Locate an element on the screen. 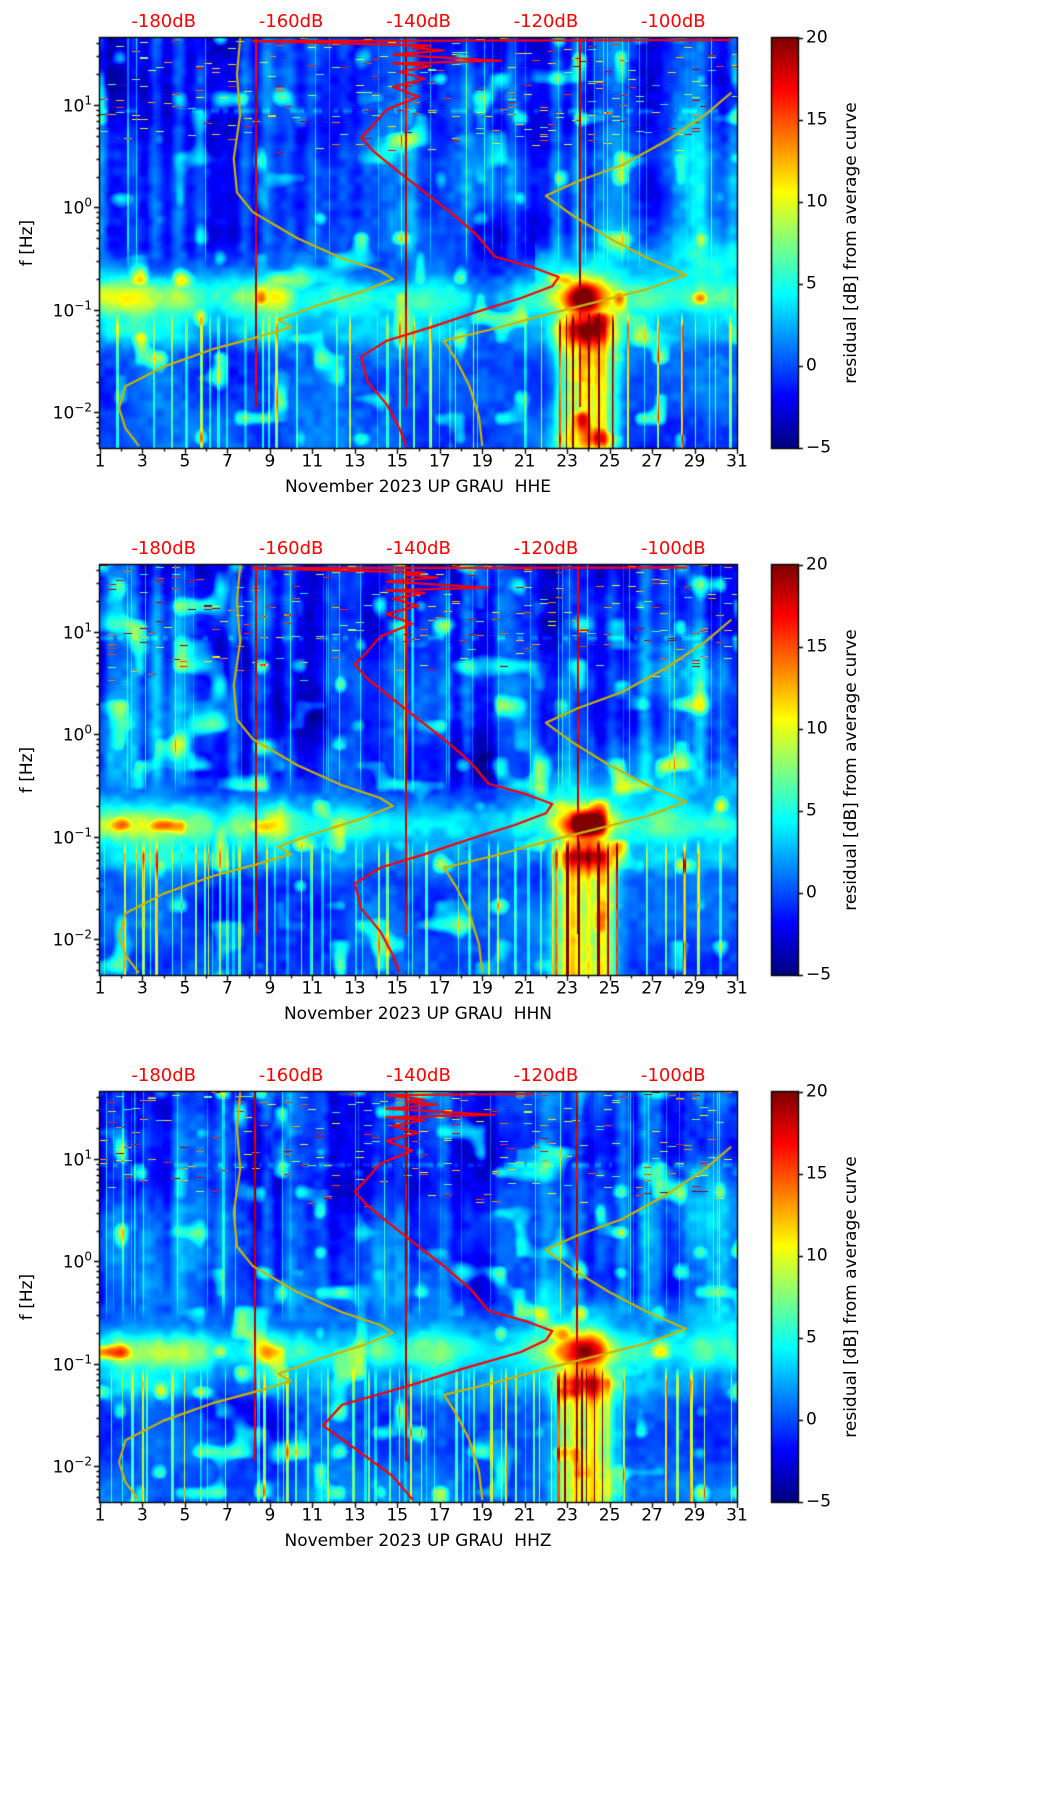  colorbar-tick-label: 15 is located at coordinates (817, 119).